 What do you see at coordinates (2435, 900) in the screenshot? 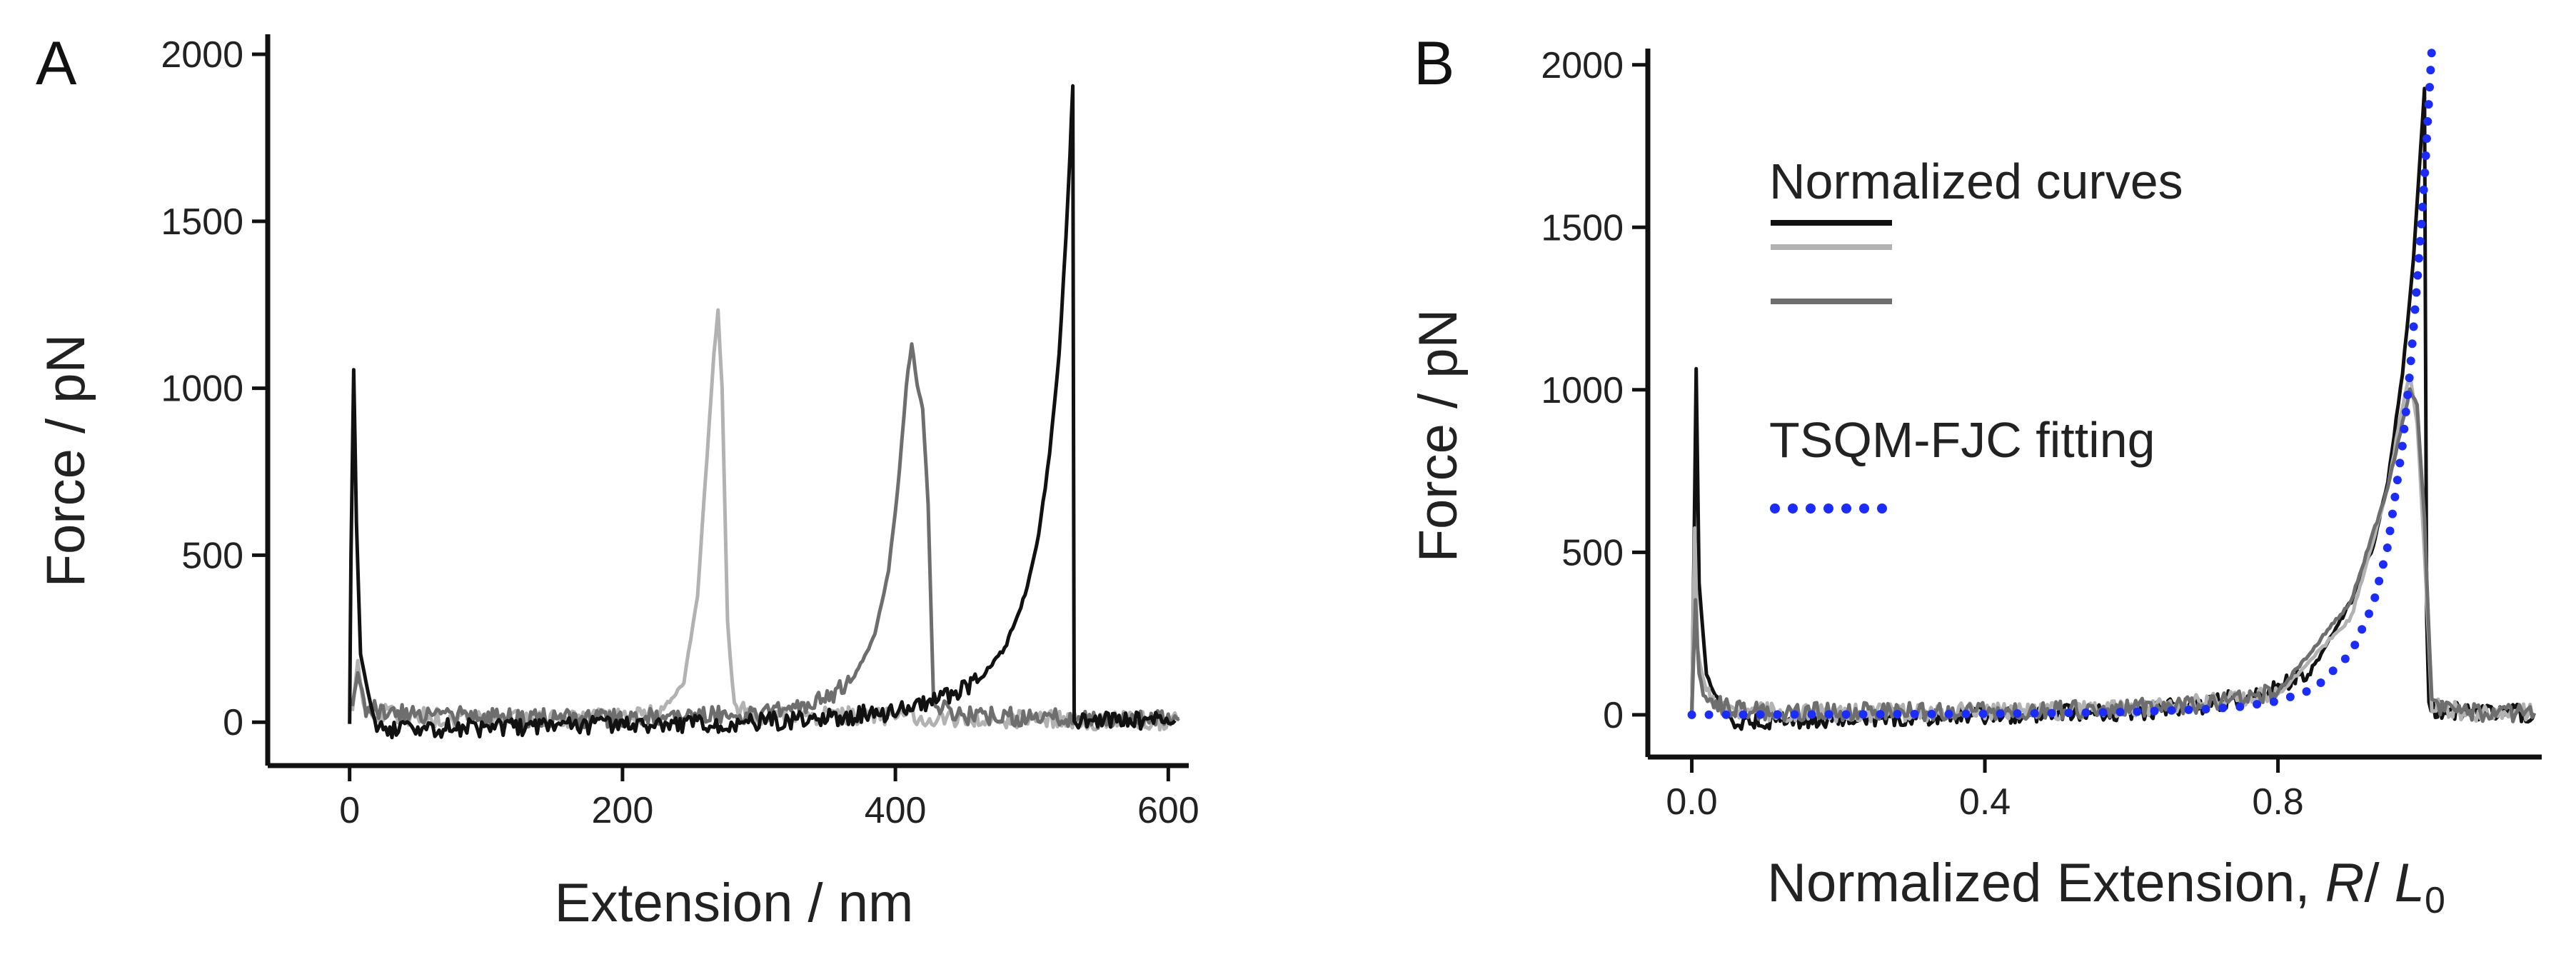
I see `x-axis-title-subscript: 0` at bounding box center [2435, 900].